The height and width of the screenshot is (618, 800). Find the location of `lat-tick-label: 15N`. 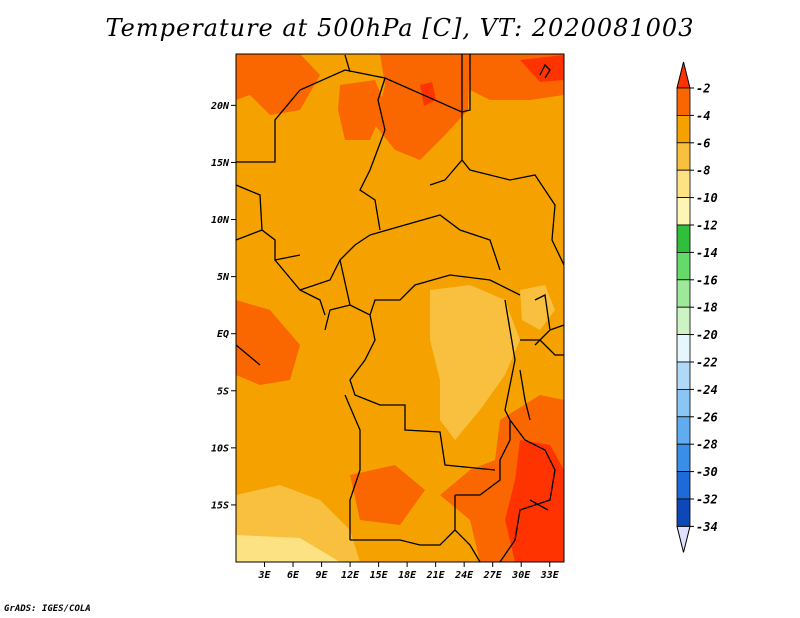

lat-tick-label: 15N is located at coordinates (220, 163).